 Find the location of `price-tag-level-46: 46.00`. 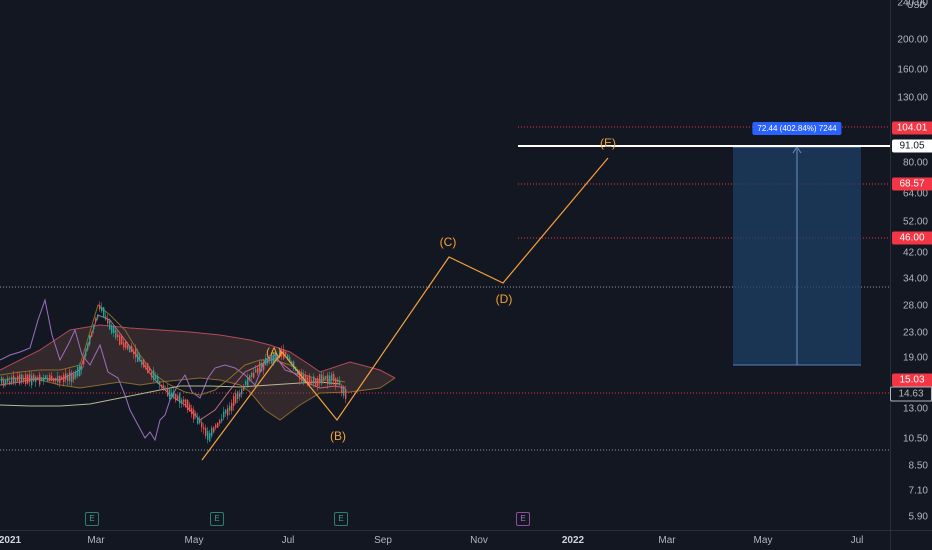

price-tag-level-46: 46.00 is located at coordinates (912, 238).